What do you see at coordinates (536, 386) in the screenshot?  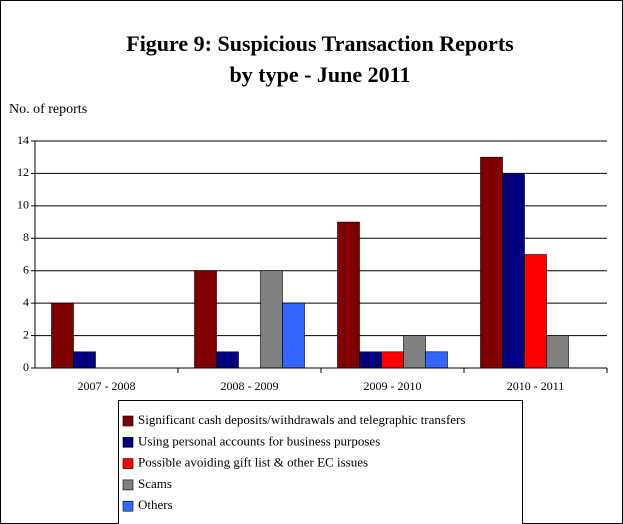 I see `x-tick-label: 2010 - 2011` at bounding box center [536, 386].